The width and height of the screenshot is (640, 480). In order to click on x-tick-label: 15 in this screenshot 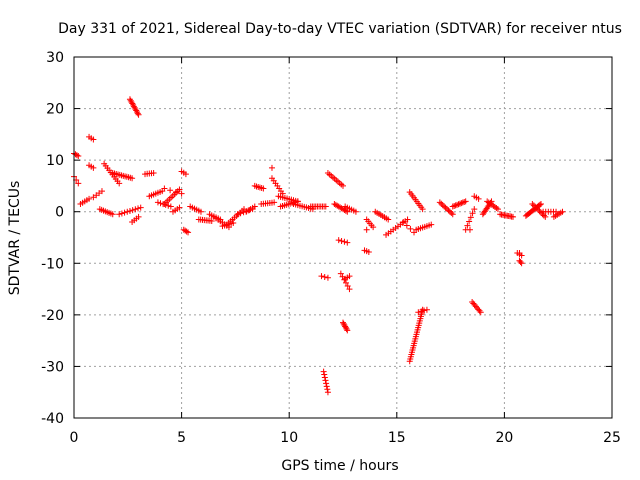, I will do `click(397, 438)`.